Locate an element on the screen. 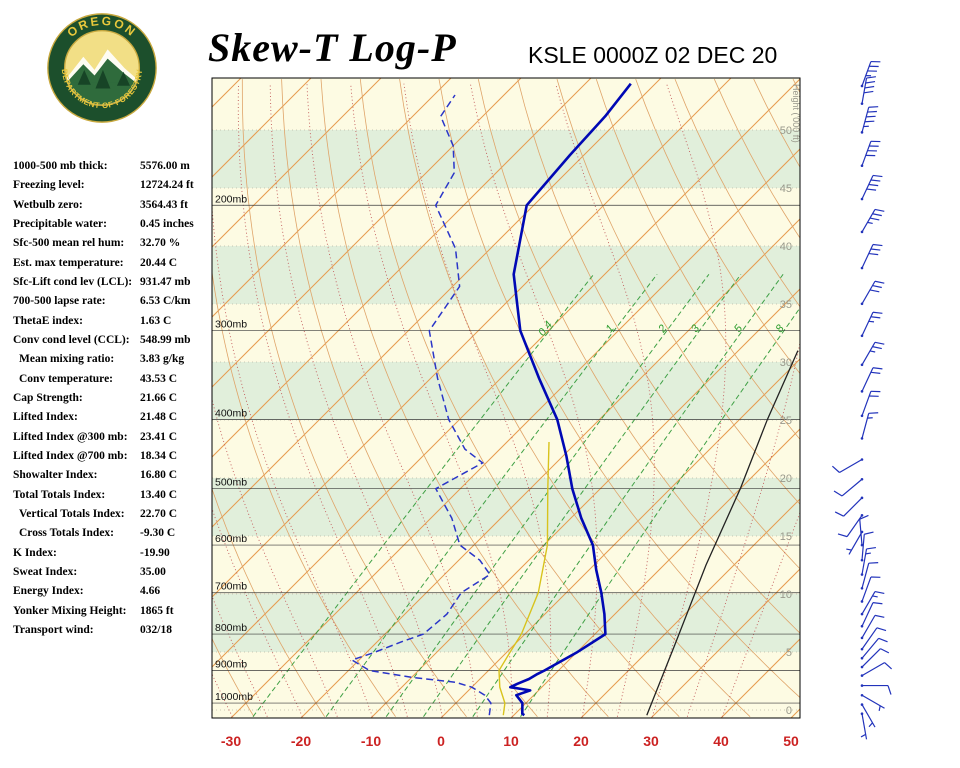  index-value: 1865 ft is located at coordinates (157, 610).